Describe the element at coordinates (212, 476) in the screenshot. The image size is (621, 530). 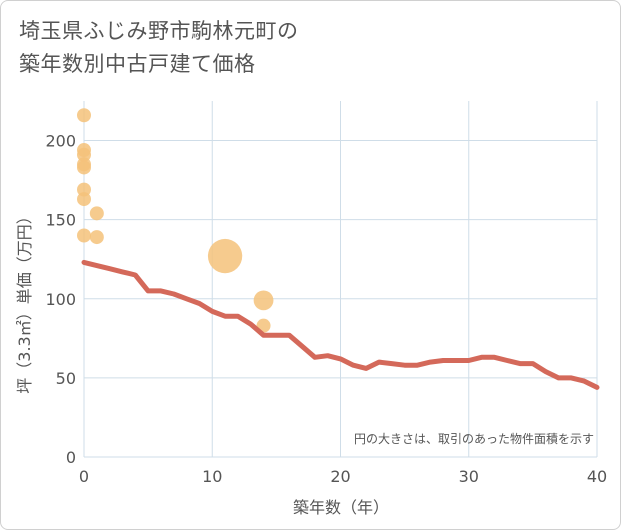
I see `x-tick-label: 10` at that location.